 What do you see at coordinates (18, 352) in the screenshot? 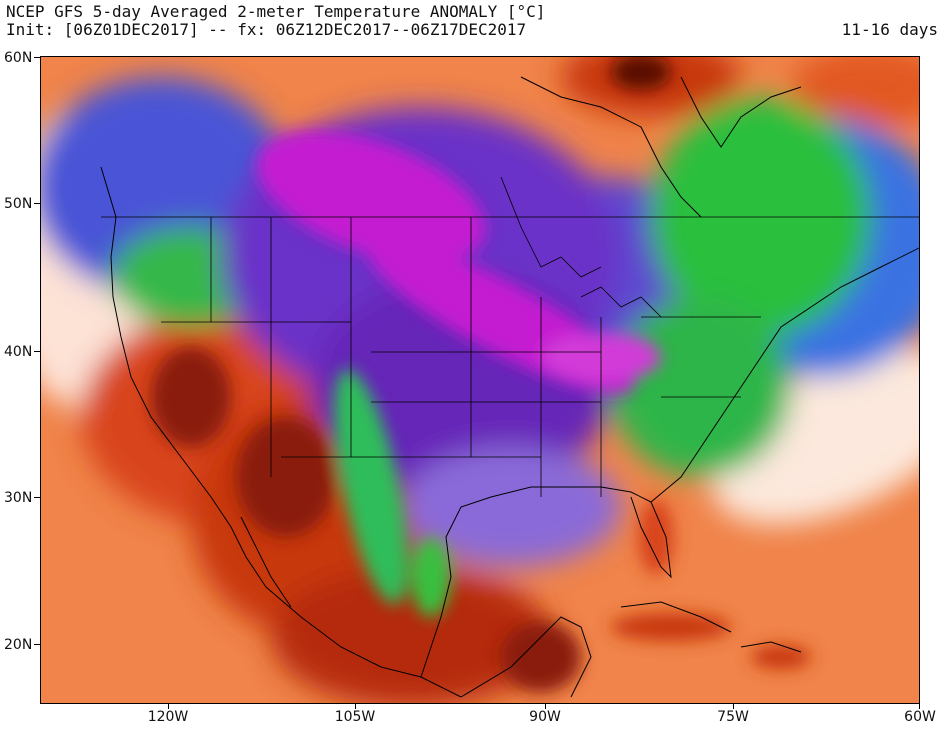
I see `lat-label-40n: 40N` at bounding box center [18, 352].